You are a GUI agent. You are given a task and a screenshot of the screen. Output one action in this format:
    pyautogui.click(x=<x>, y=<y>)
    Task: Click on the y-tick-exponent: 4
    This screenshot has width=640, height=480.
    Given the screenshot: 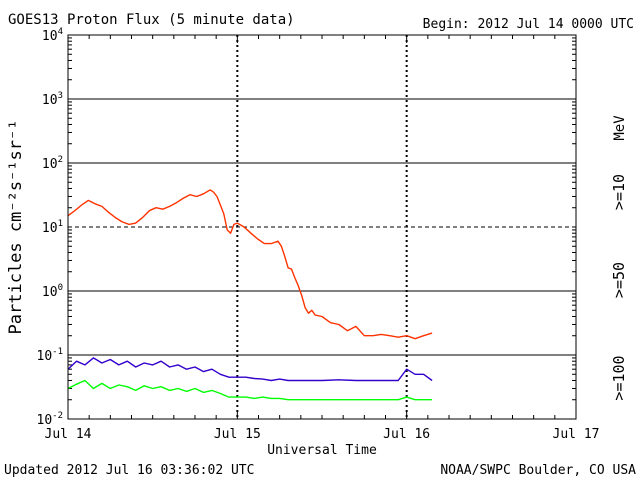 What is the action you would take?
    pyautogui.click(x=60, y=32)
    